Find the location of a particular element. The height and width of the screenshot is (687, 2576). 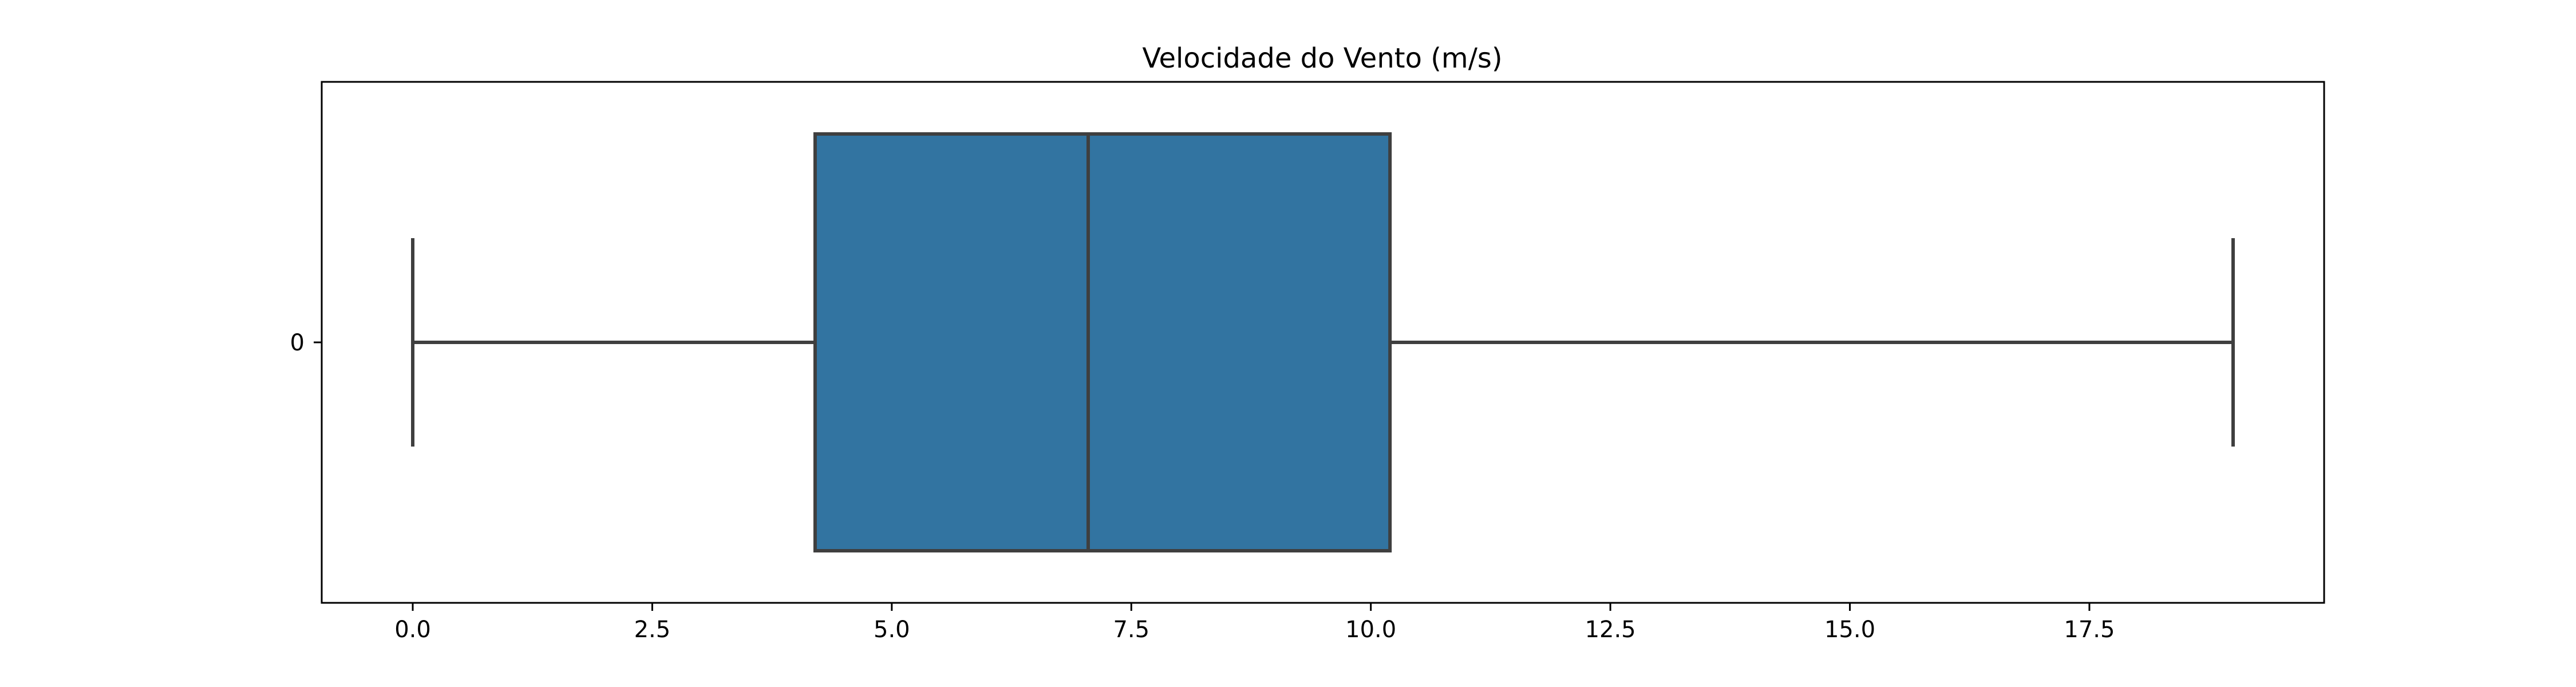

x-axis-ticks: 0.0 2.5 5.0 7.5 10.0 12.5 15.0 17.5 is located at coordinates (1254, 623).